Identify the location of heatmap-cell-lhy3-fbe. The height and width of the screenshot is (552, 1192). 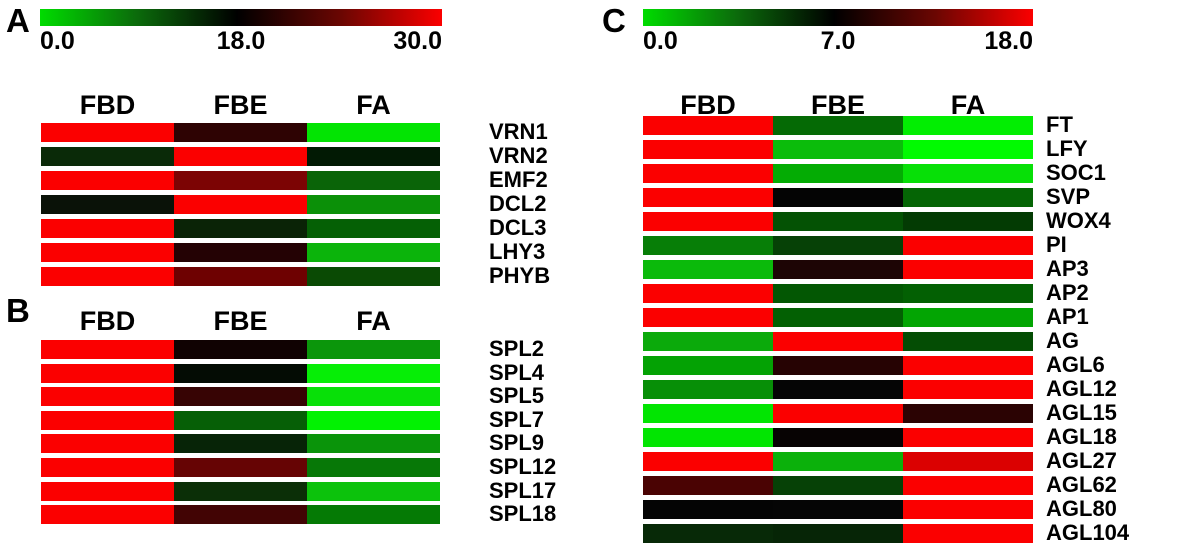
(240, 252).